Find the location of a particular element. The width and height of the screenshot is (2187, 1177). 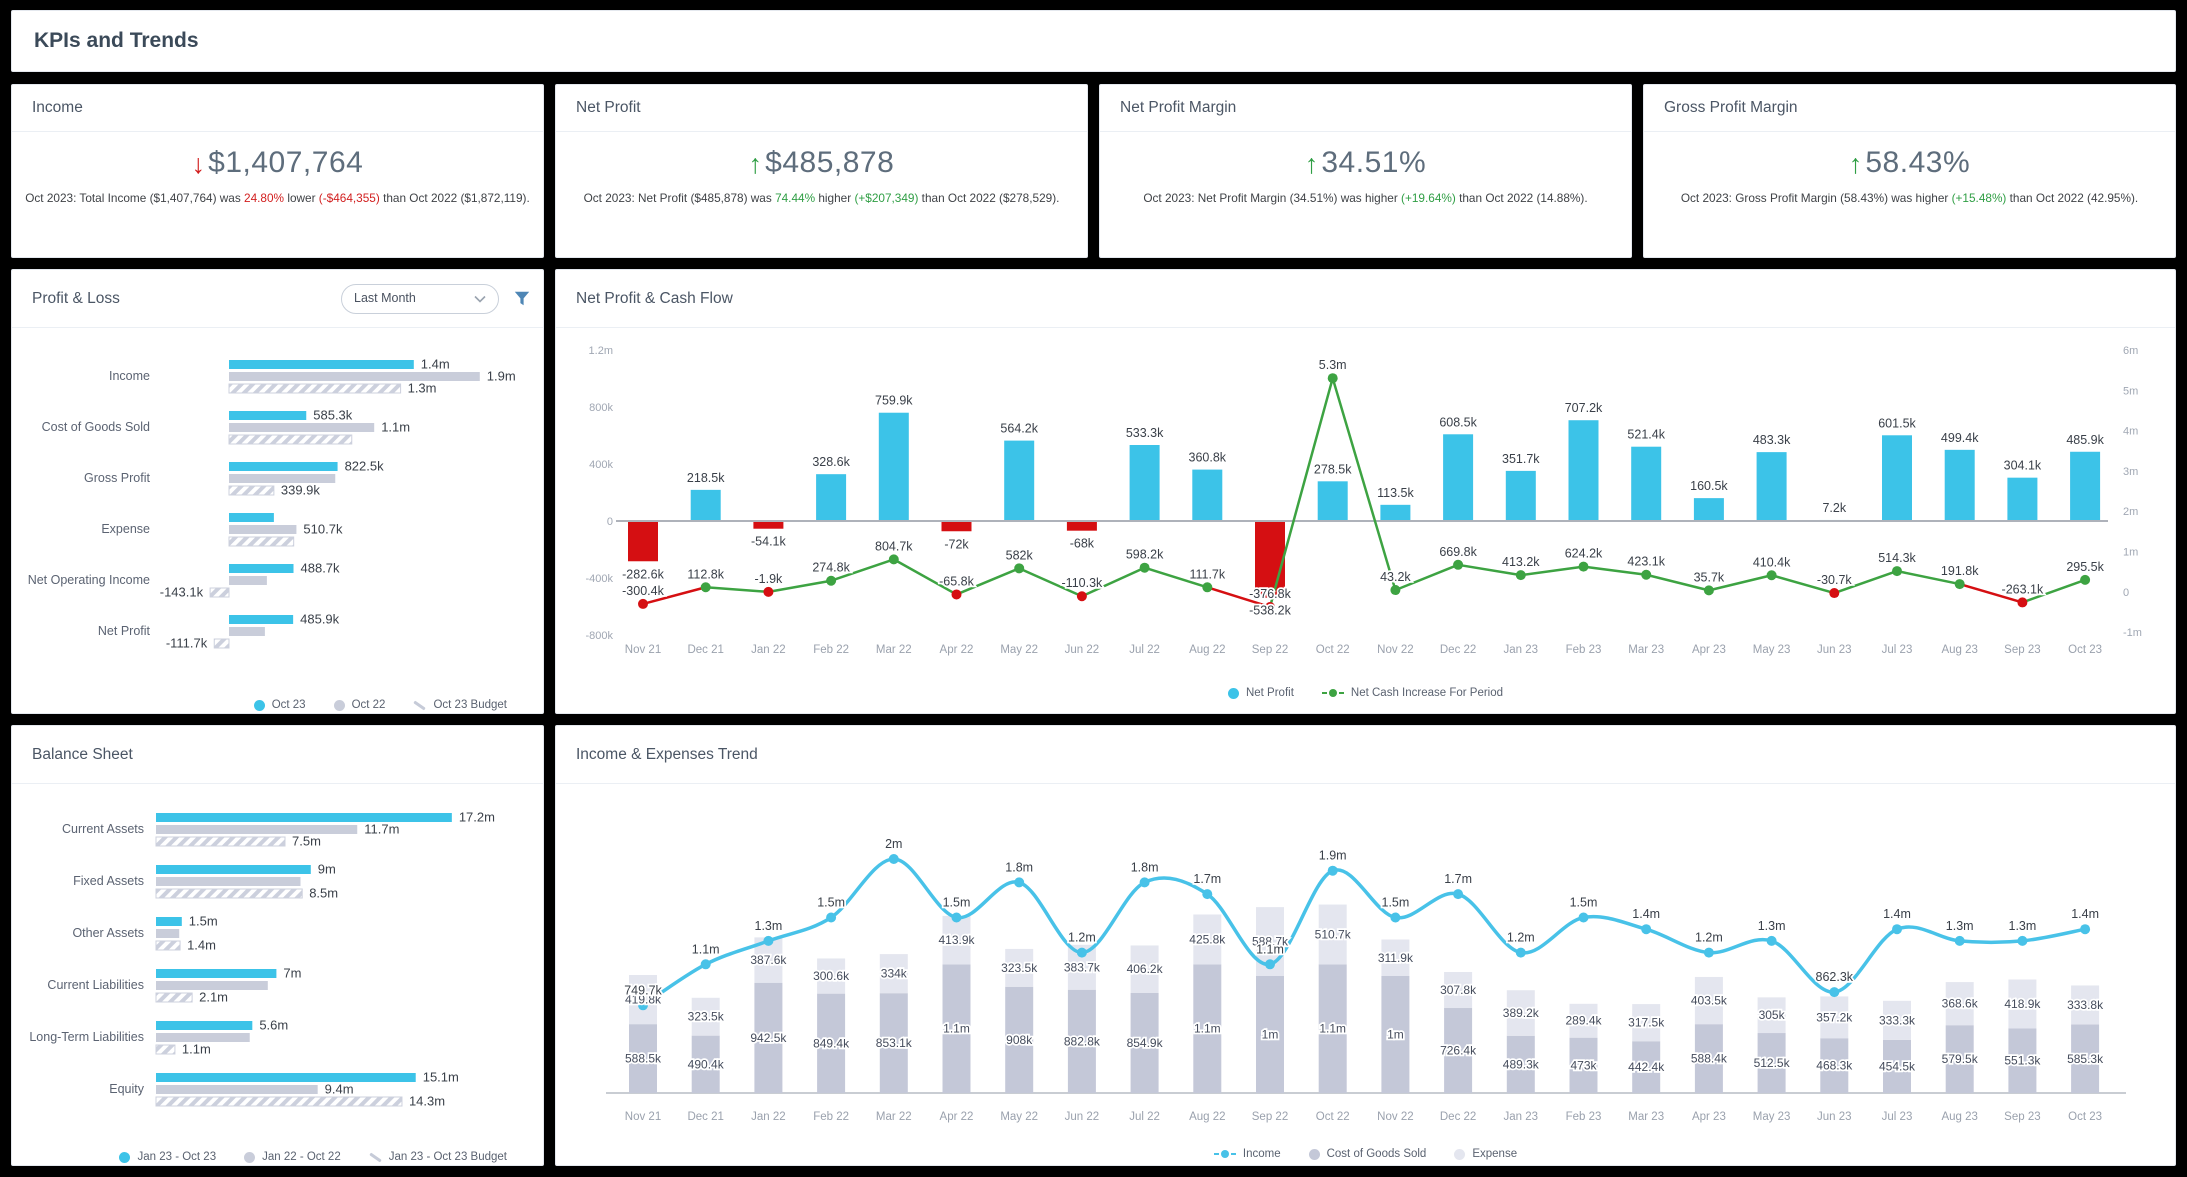

svg-text: 278.5k is located at coordinates (1333, 469).